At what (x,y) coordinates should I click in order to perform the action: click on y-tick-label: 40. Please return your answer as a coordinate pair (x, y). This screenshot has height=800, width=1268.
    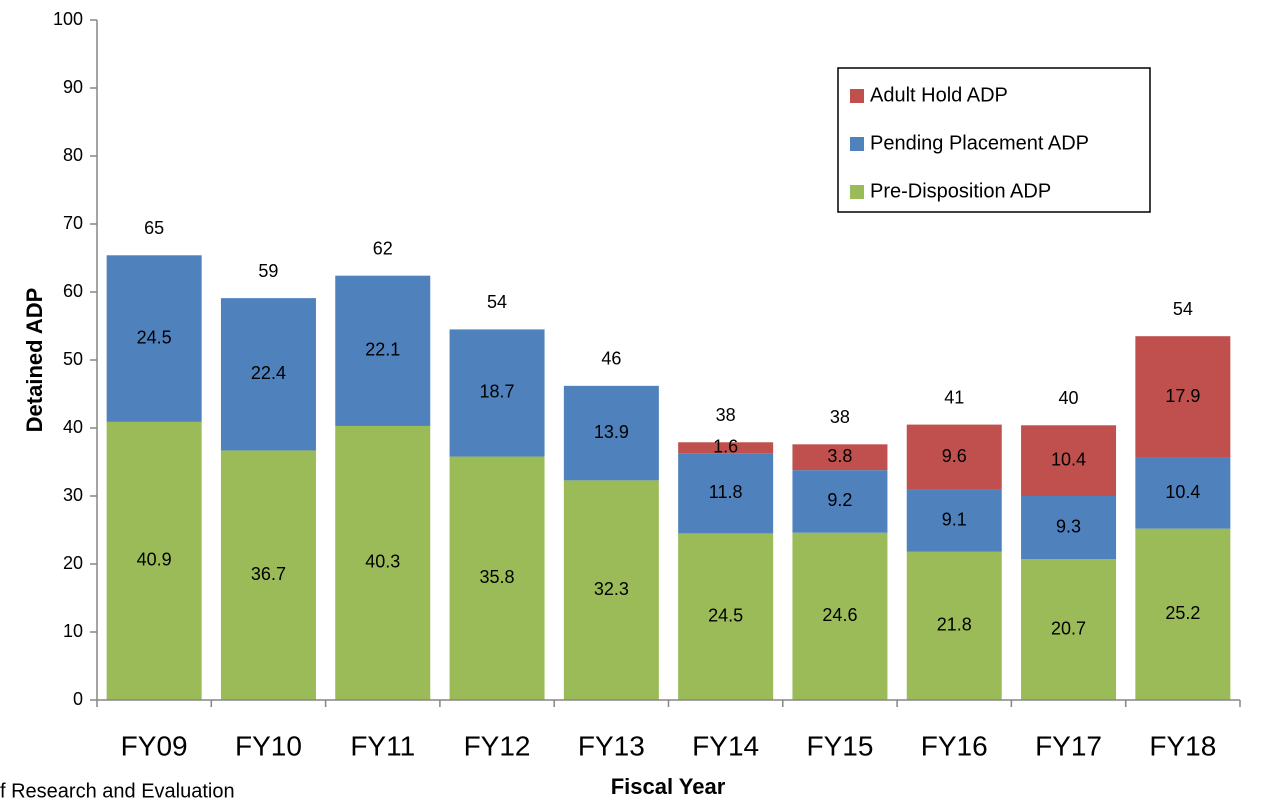
    Looking at the image, I should click on (73, 427).